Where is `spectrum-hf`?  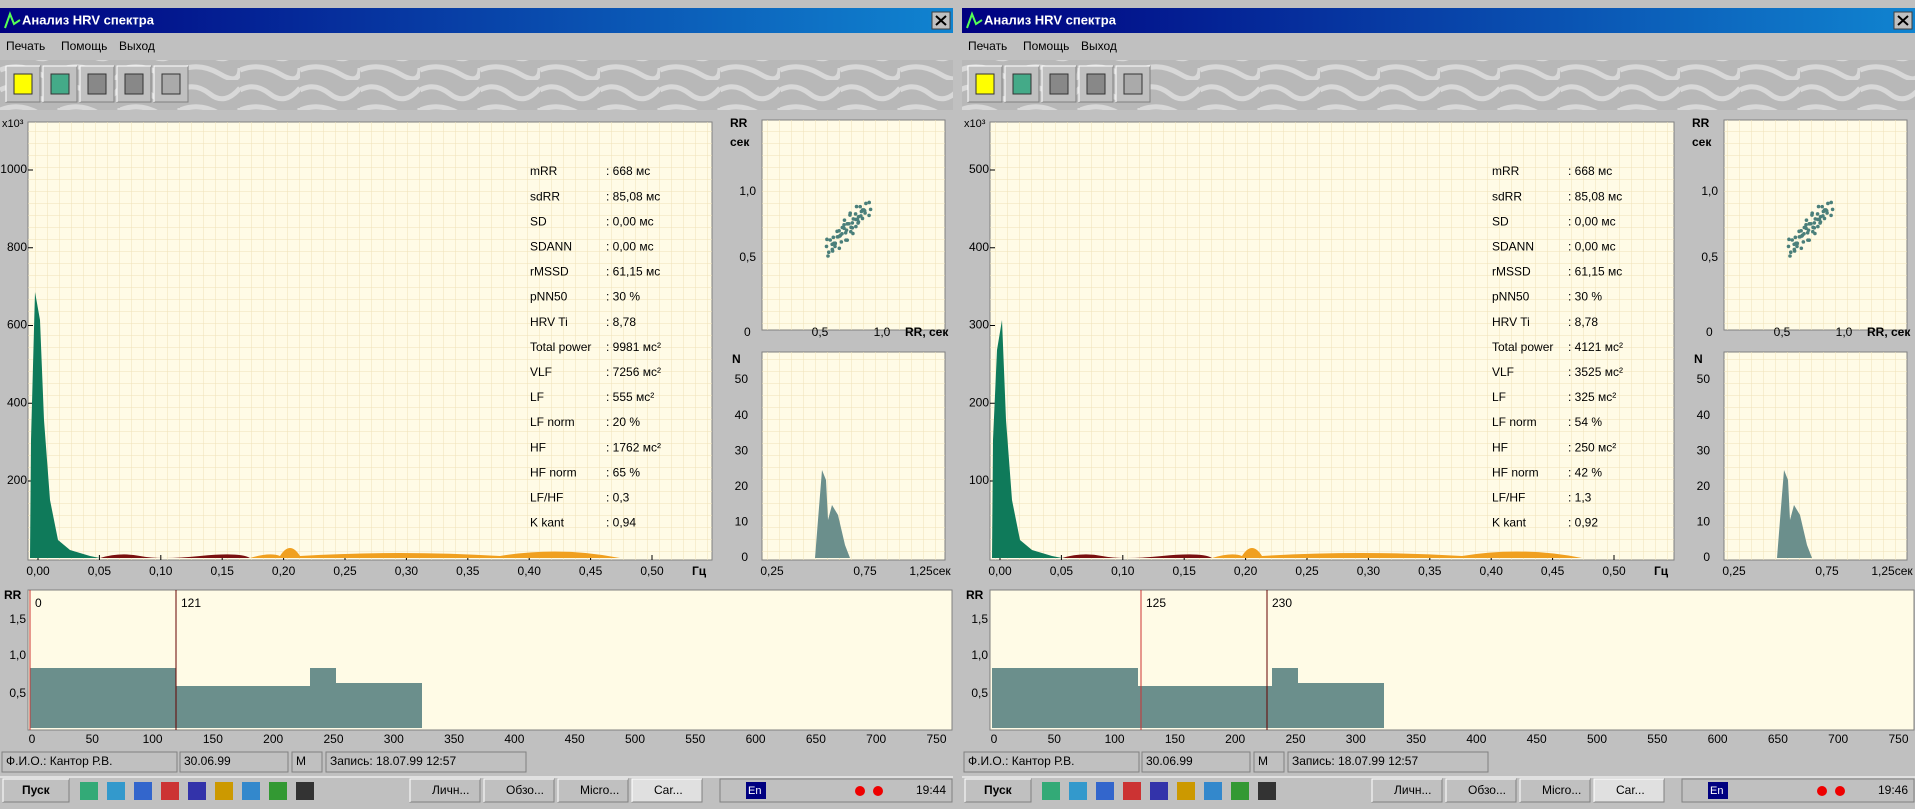 spectrum-hf is located at coordinates (1397, 553).